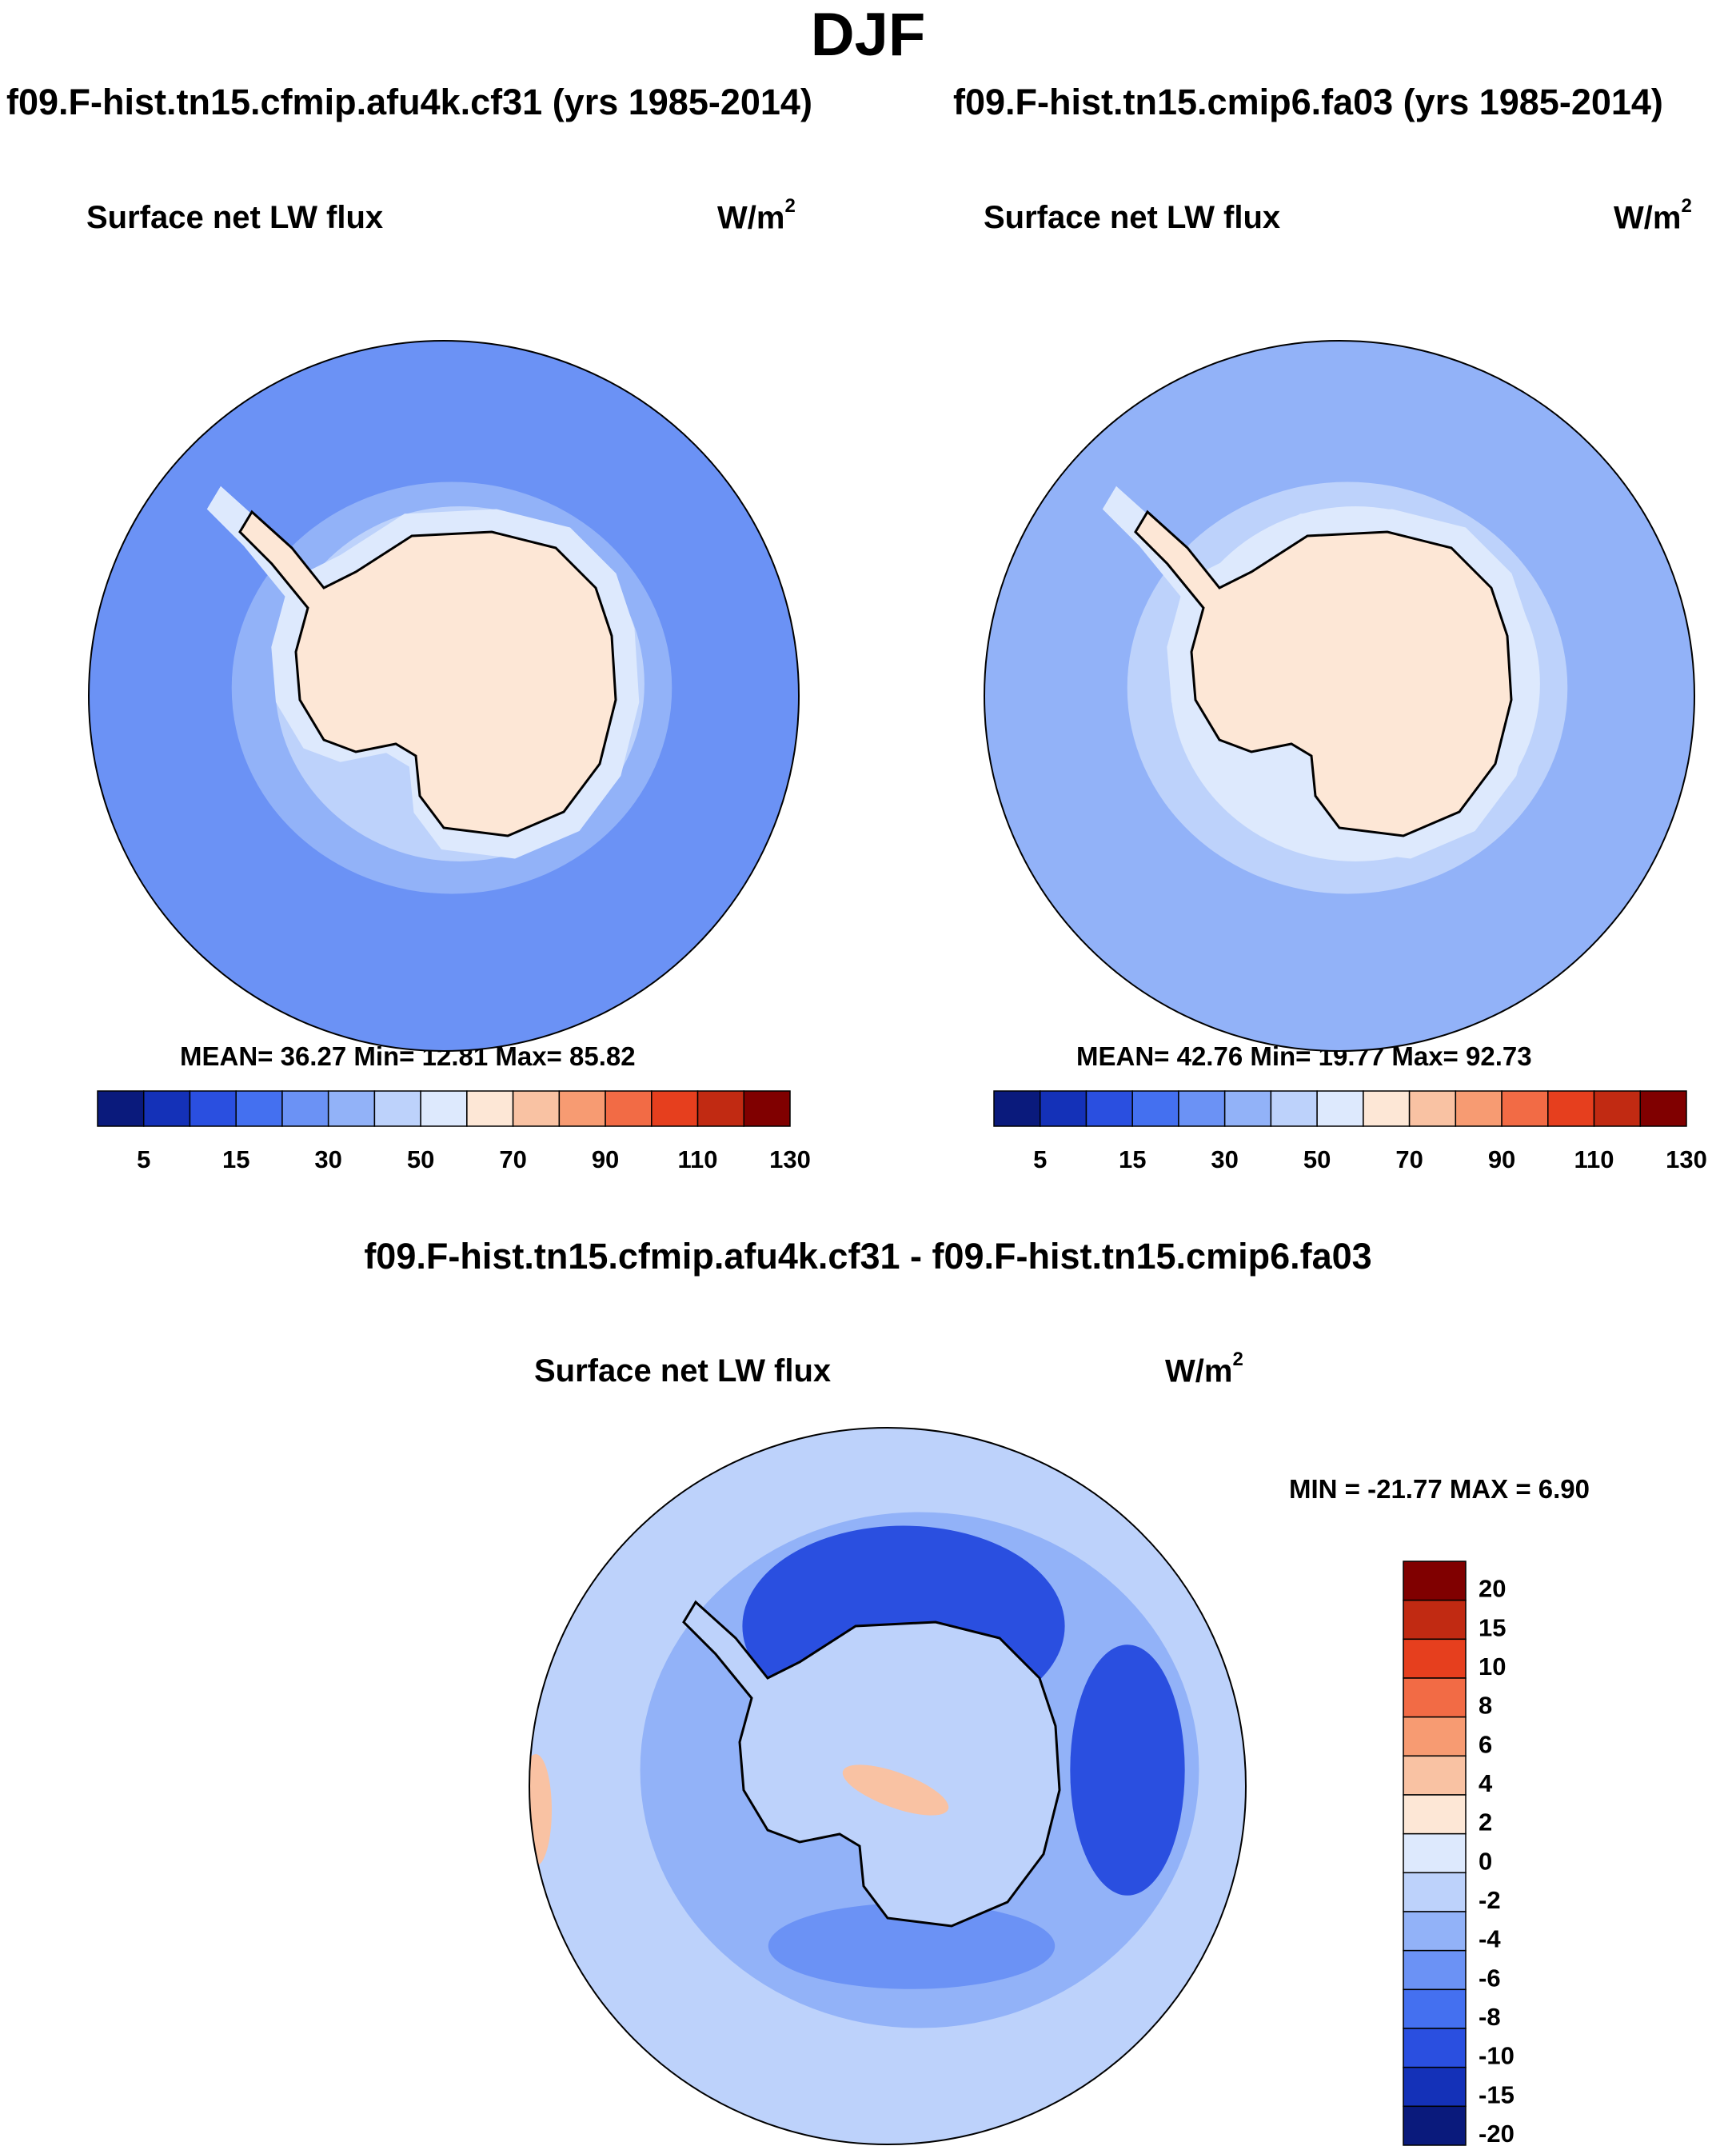 Image resolution: width=1736 pixels, height=2154 pixels. Describe the element at coordinates (683, 1371) in the screenshot. I see `variable-label-diff: Surface net LW flux` at that location.